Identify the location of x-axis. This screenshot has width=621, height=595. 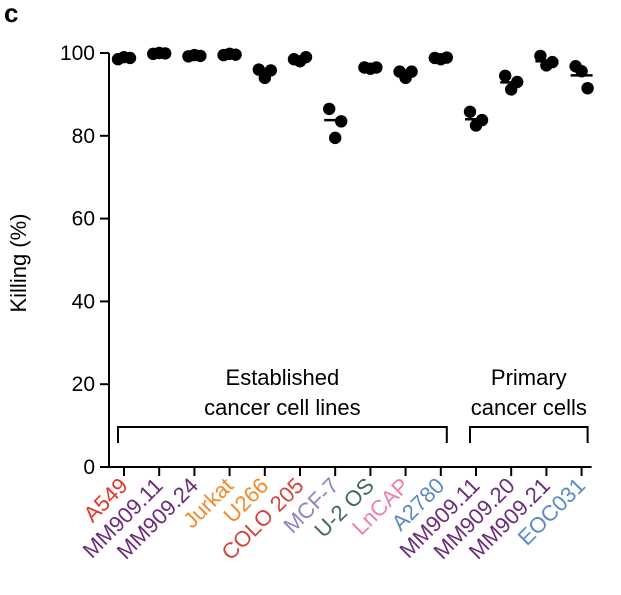
(350, 471).